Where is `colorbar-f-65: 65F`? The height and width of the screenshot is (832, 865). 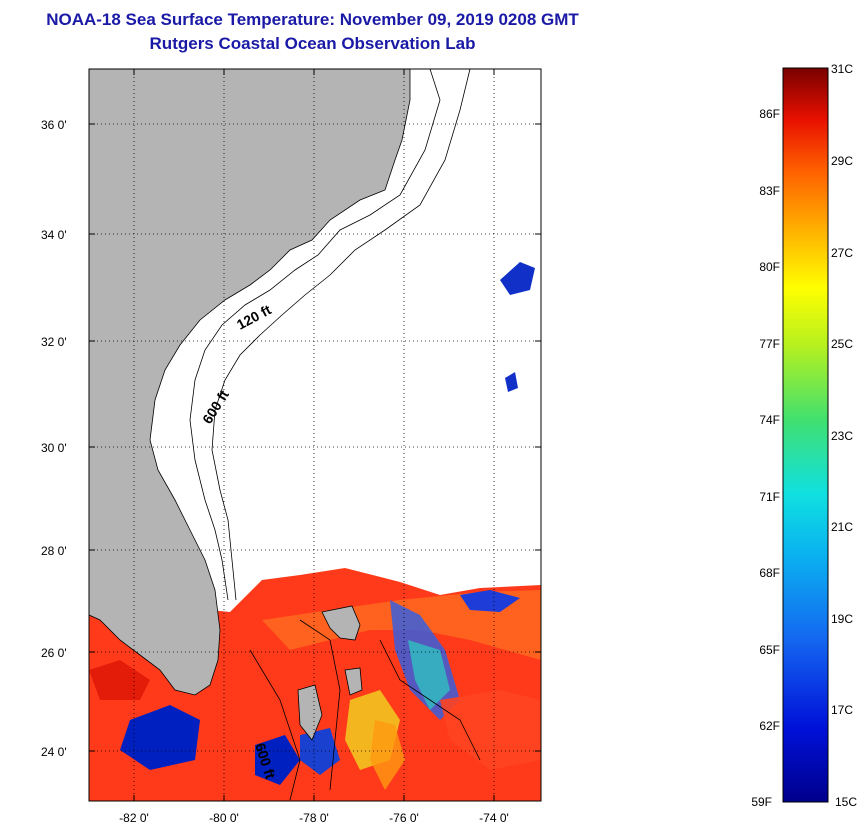
colorbar-f-65: 65F is located at coordinates (769, 650).